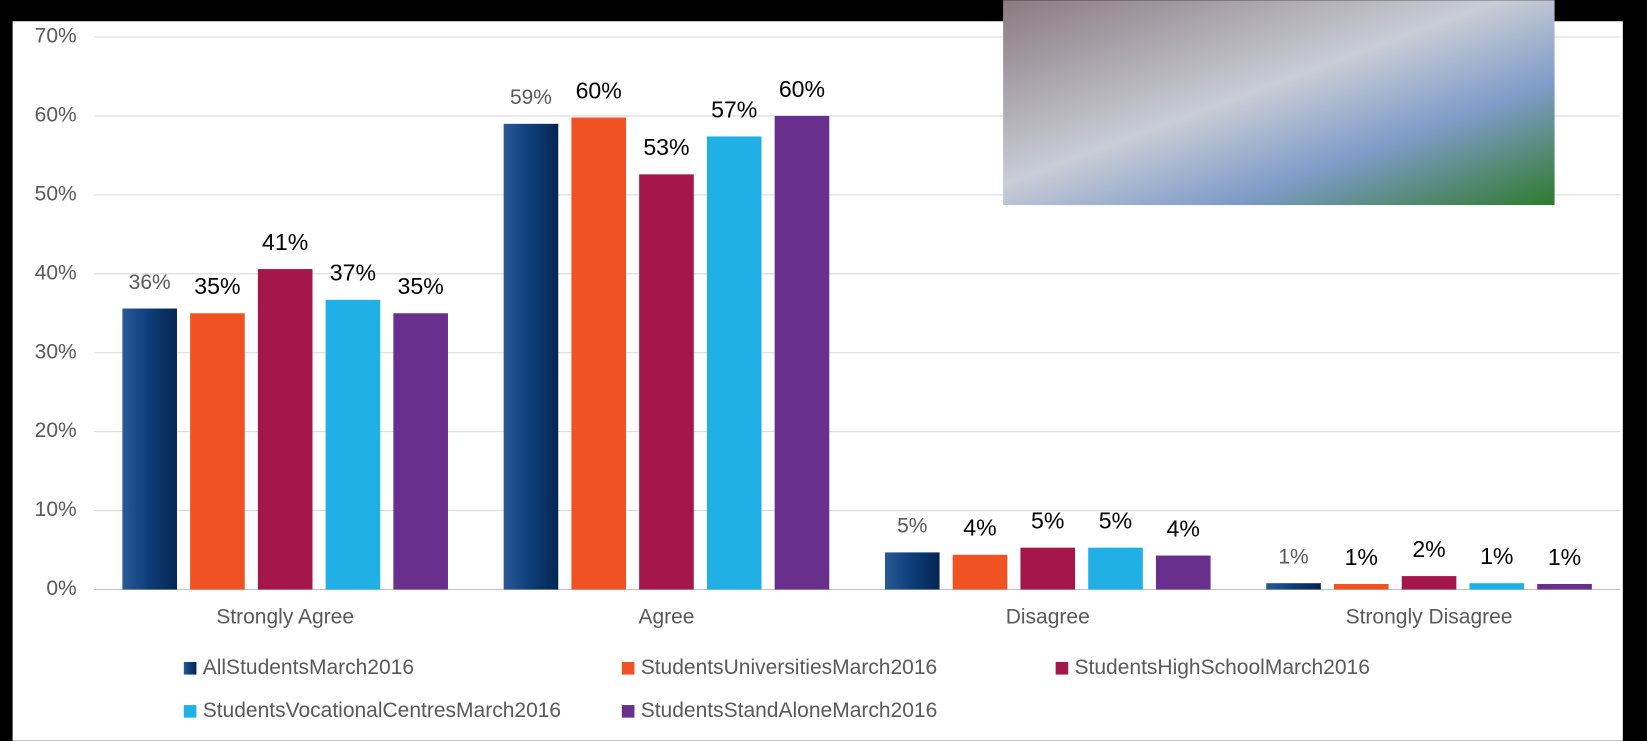 The width and height of the screenshot is (1647, 741). What do you see at coordinates (1428, 549) in the screenshot?
I see `value-label: 2%` at bounding box center [1428, 549].